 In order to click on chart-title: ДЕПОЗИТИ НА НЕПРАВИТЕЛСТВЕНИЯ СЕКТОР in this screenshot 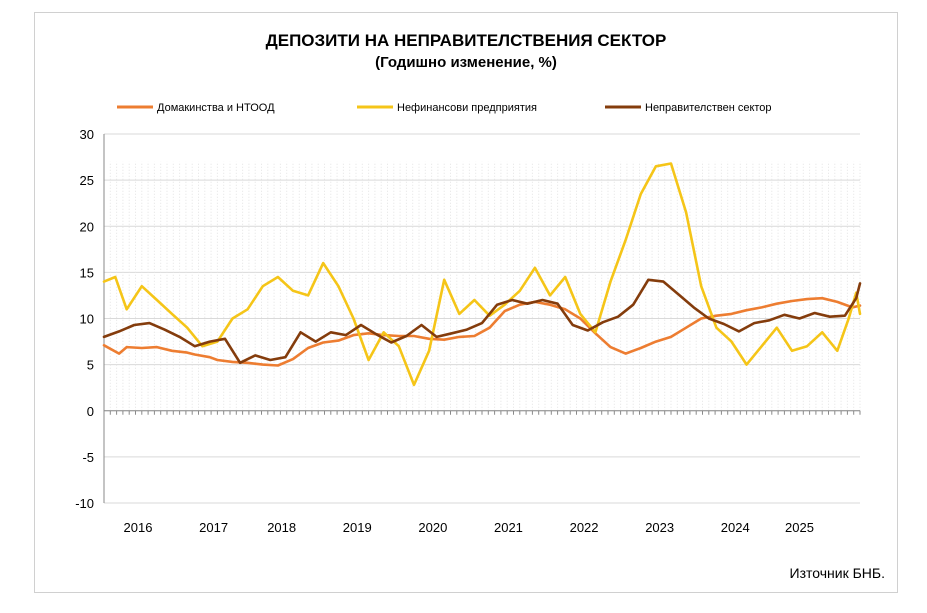, I will do `click(466, 40)`.